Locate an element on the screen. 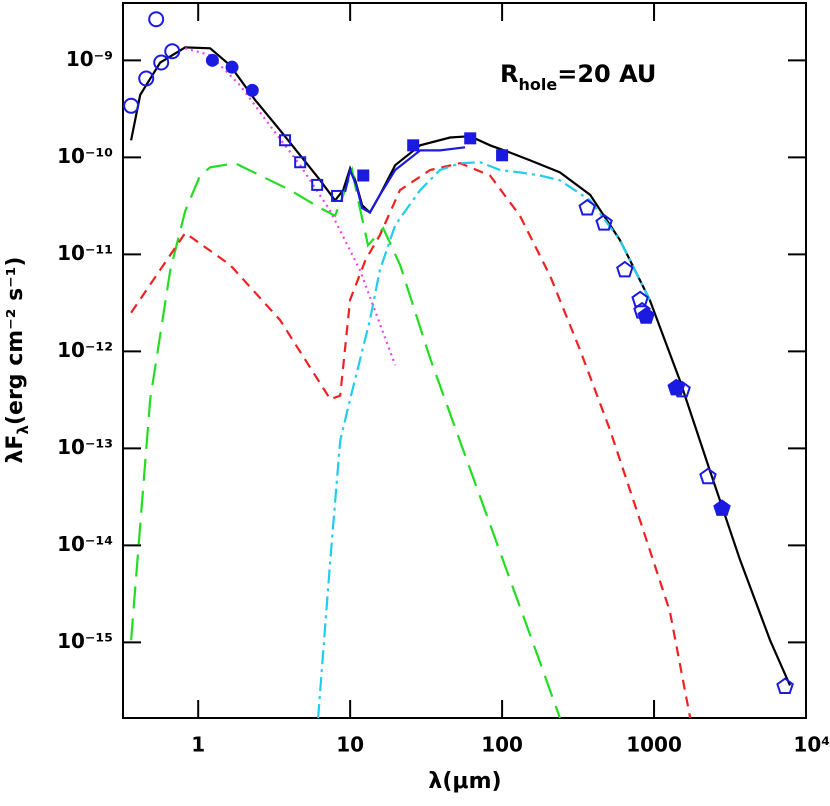 This screenshot has width=830, height=806. y-tick-label: 10⁻⁹ is located at coordinates (89, 59).